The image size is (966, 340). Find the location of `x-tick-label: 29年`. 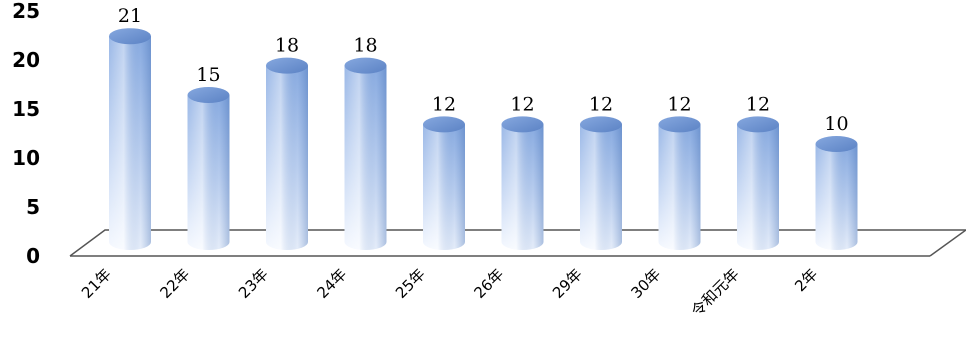

x-tick-label: 29年 is located at coordinates (567, 283).